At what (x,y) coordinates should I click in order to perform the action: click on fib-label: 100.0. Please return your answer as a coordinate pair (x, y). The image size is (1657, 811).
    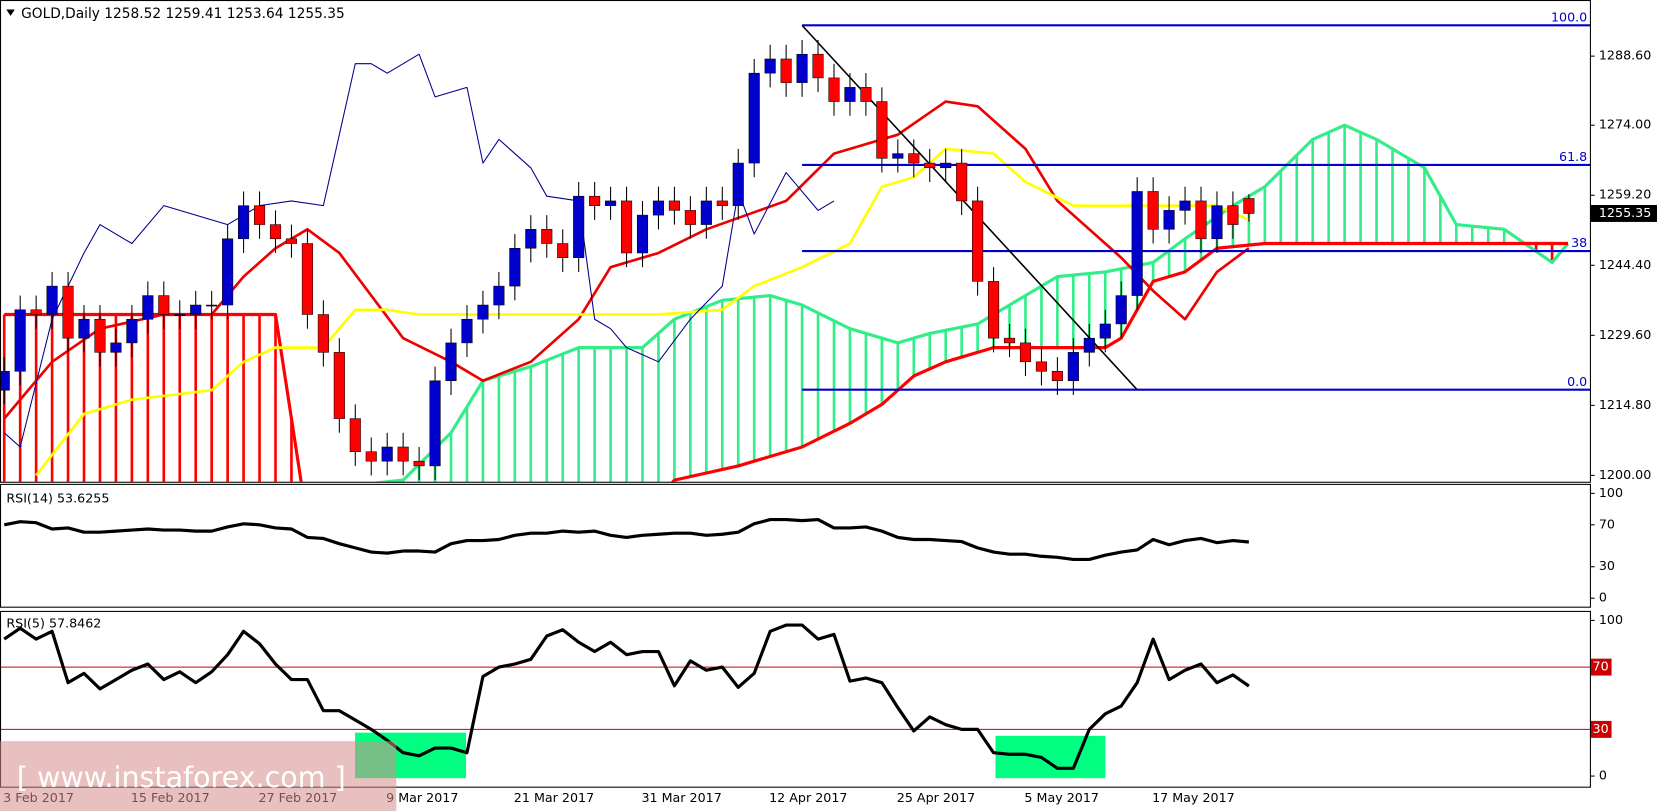
    Looking at the image, I should click on (1569, 16).